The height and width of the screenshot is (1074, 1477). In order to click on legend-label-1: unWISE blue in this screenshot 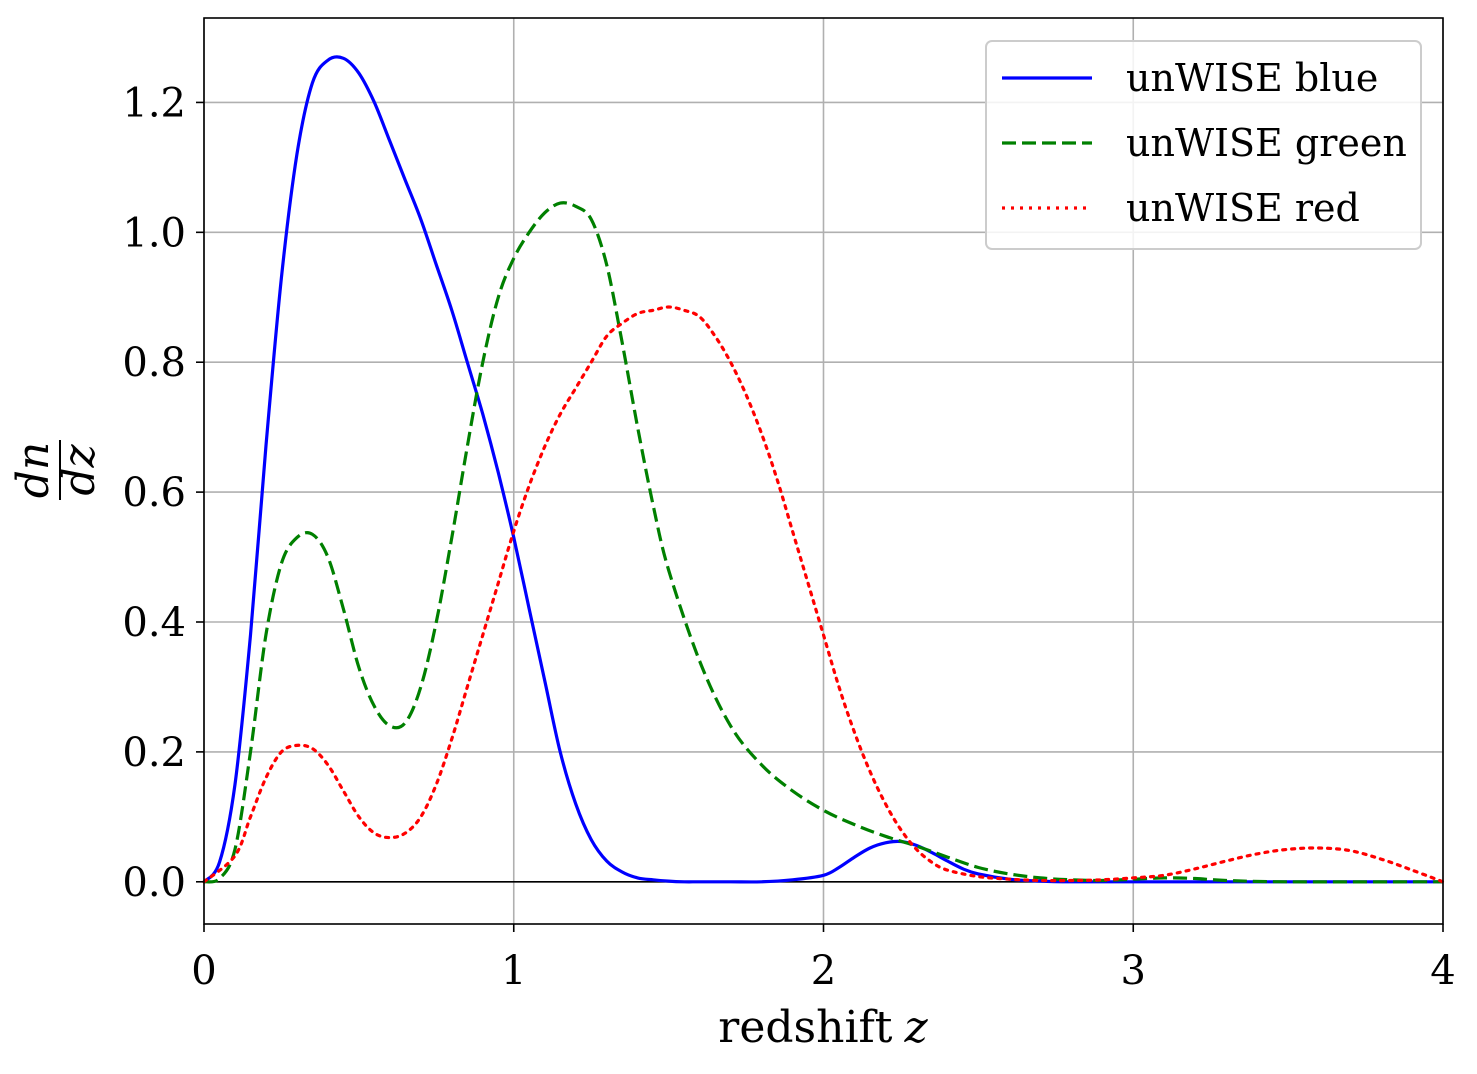, I will do `click(1252, 78)`.